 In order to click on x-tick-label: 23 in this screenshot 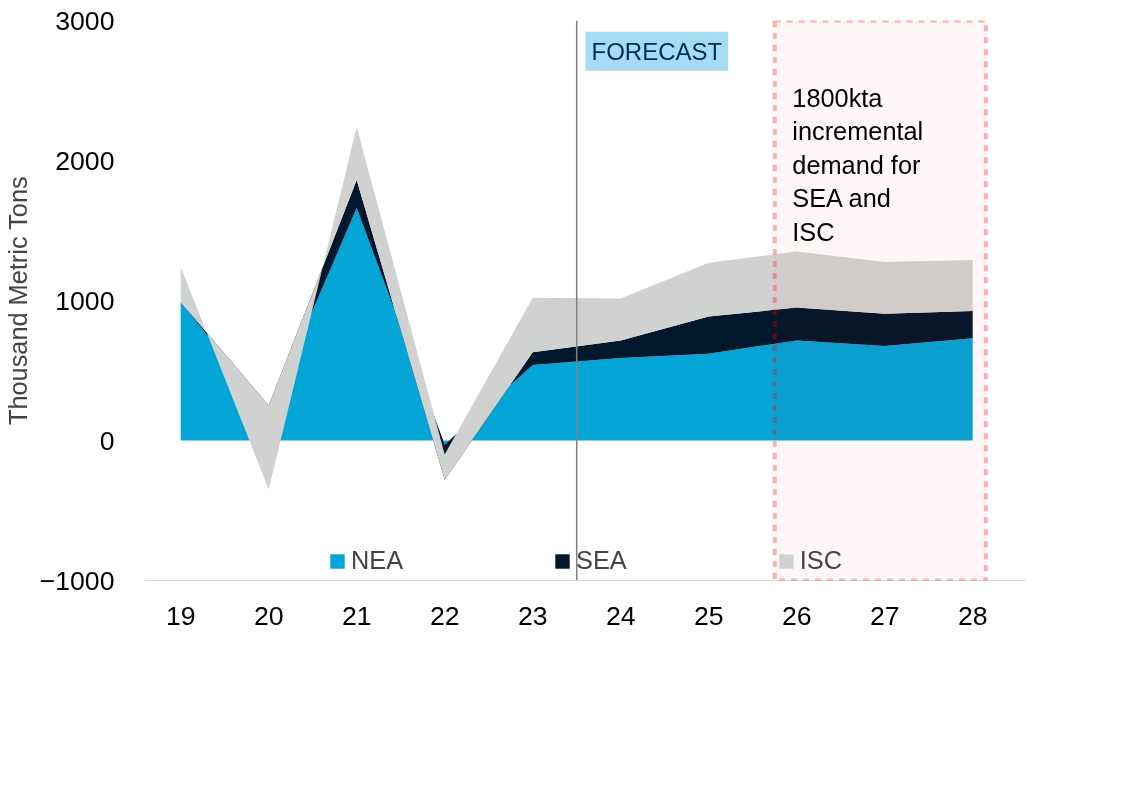, I will do `click(532, 615)`.